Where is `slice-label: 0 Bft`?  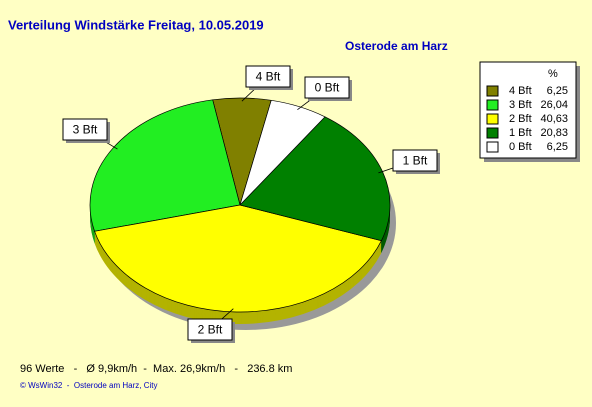
slice-label: 0 Bft is located at coordinates (327, 88).